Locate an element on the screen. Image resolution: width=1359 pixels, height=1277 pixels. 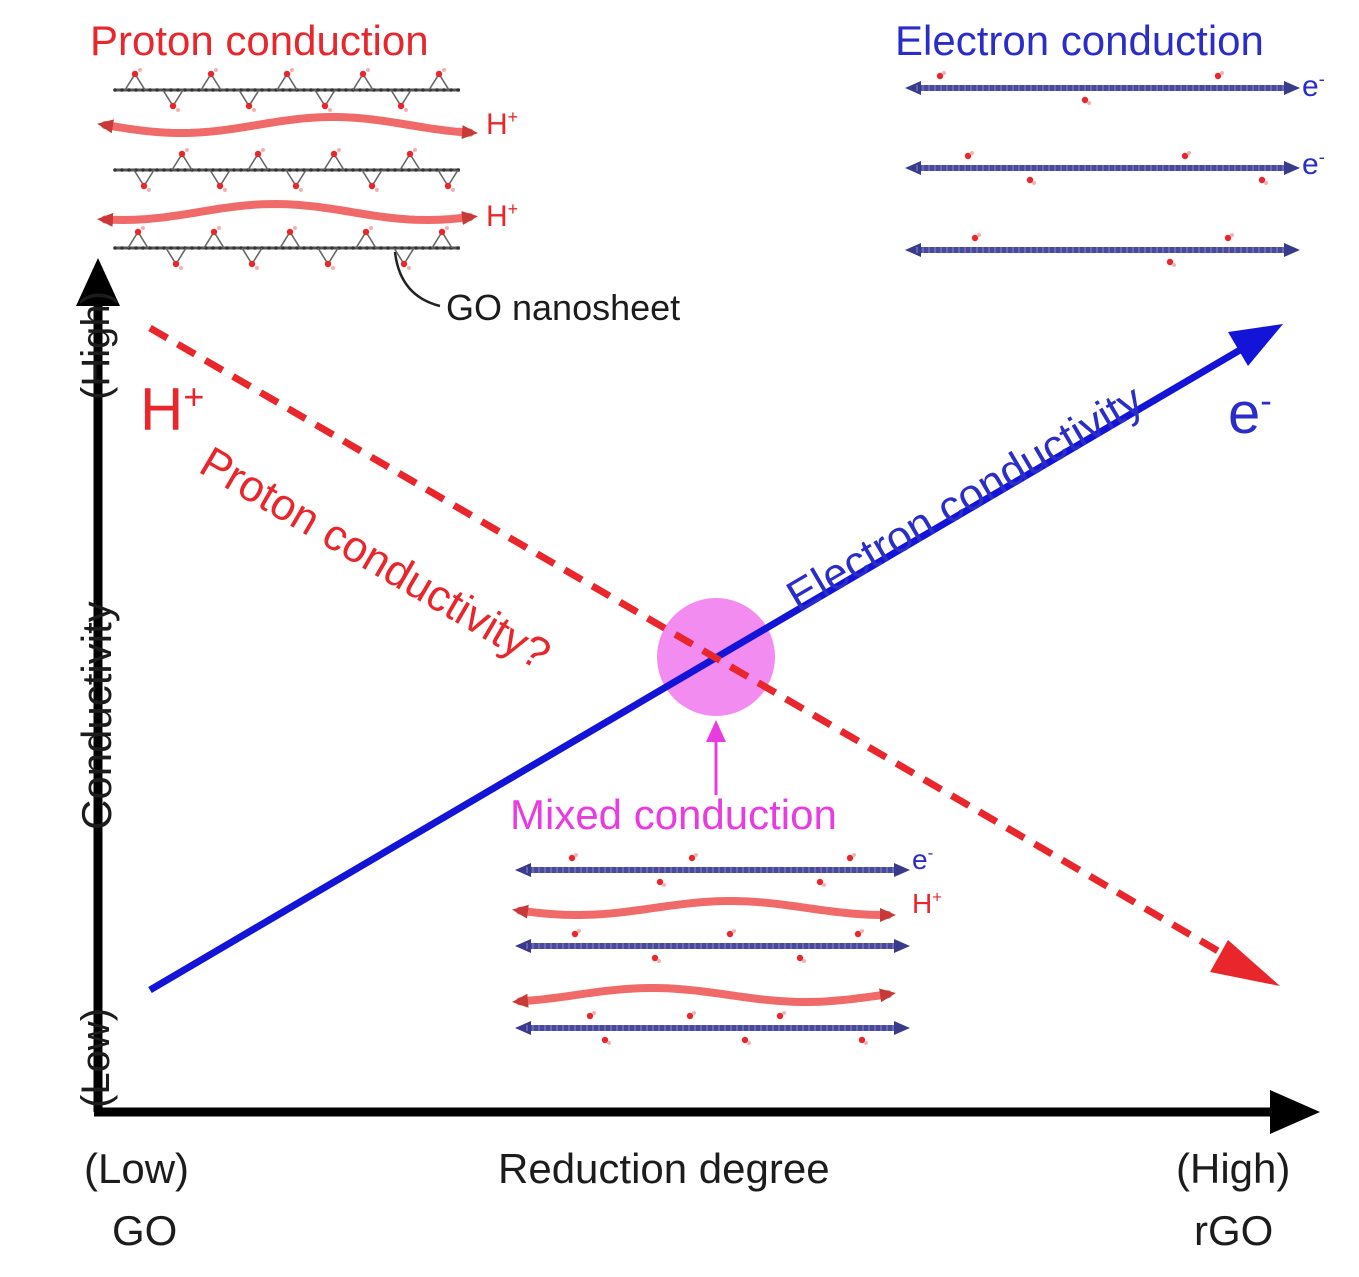
go-nanosheet-label: GO nanosheet is located at coordinates (563, 307).